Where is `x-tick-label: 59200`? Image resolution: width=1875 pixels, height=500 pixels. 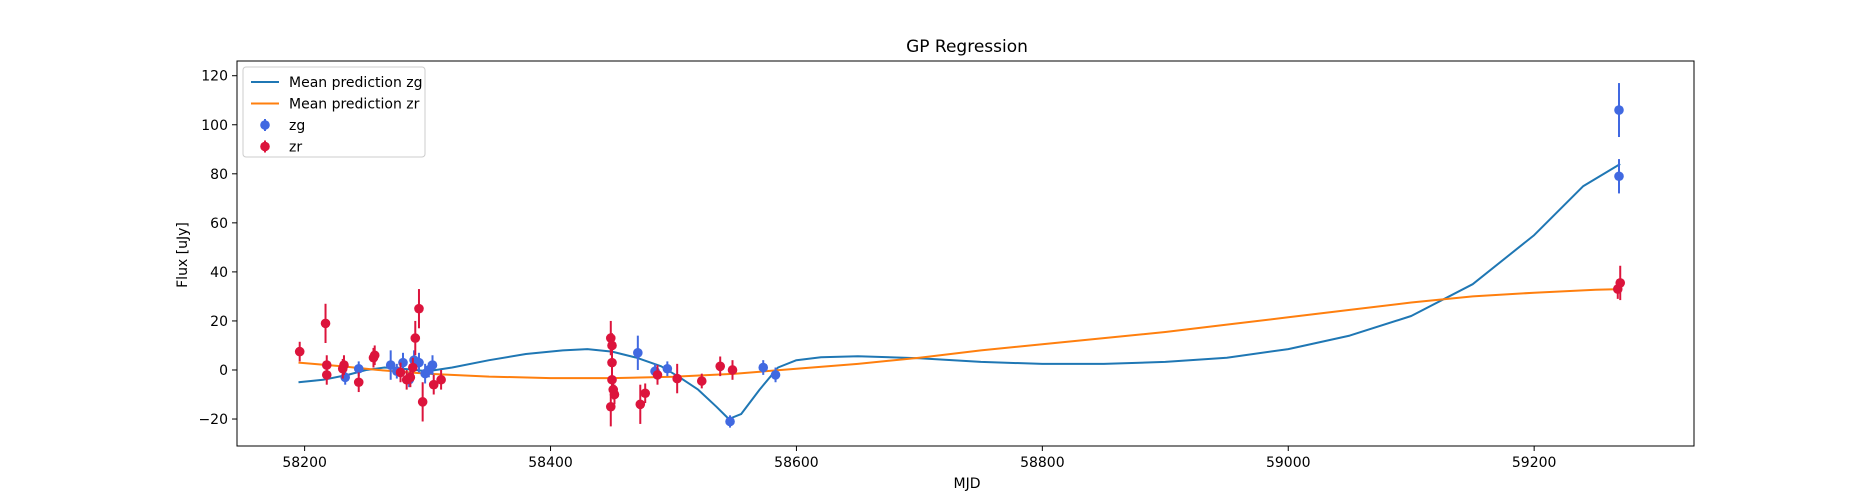 x-tick-label: 59200 is located at coordinates (1534, 463).